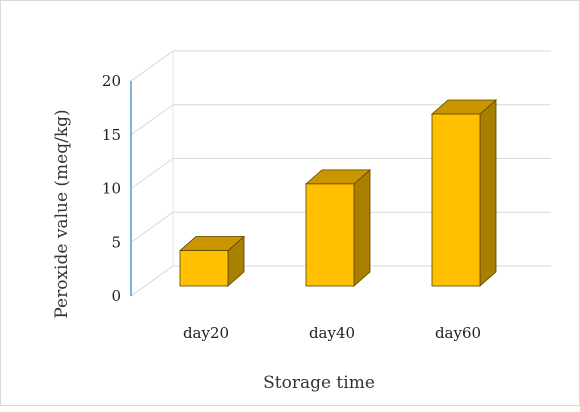 This screenshot has height=412, width=580. I want to click on y-tick-label: 10, so click(111, 189).